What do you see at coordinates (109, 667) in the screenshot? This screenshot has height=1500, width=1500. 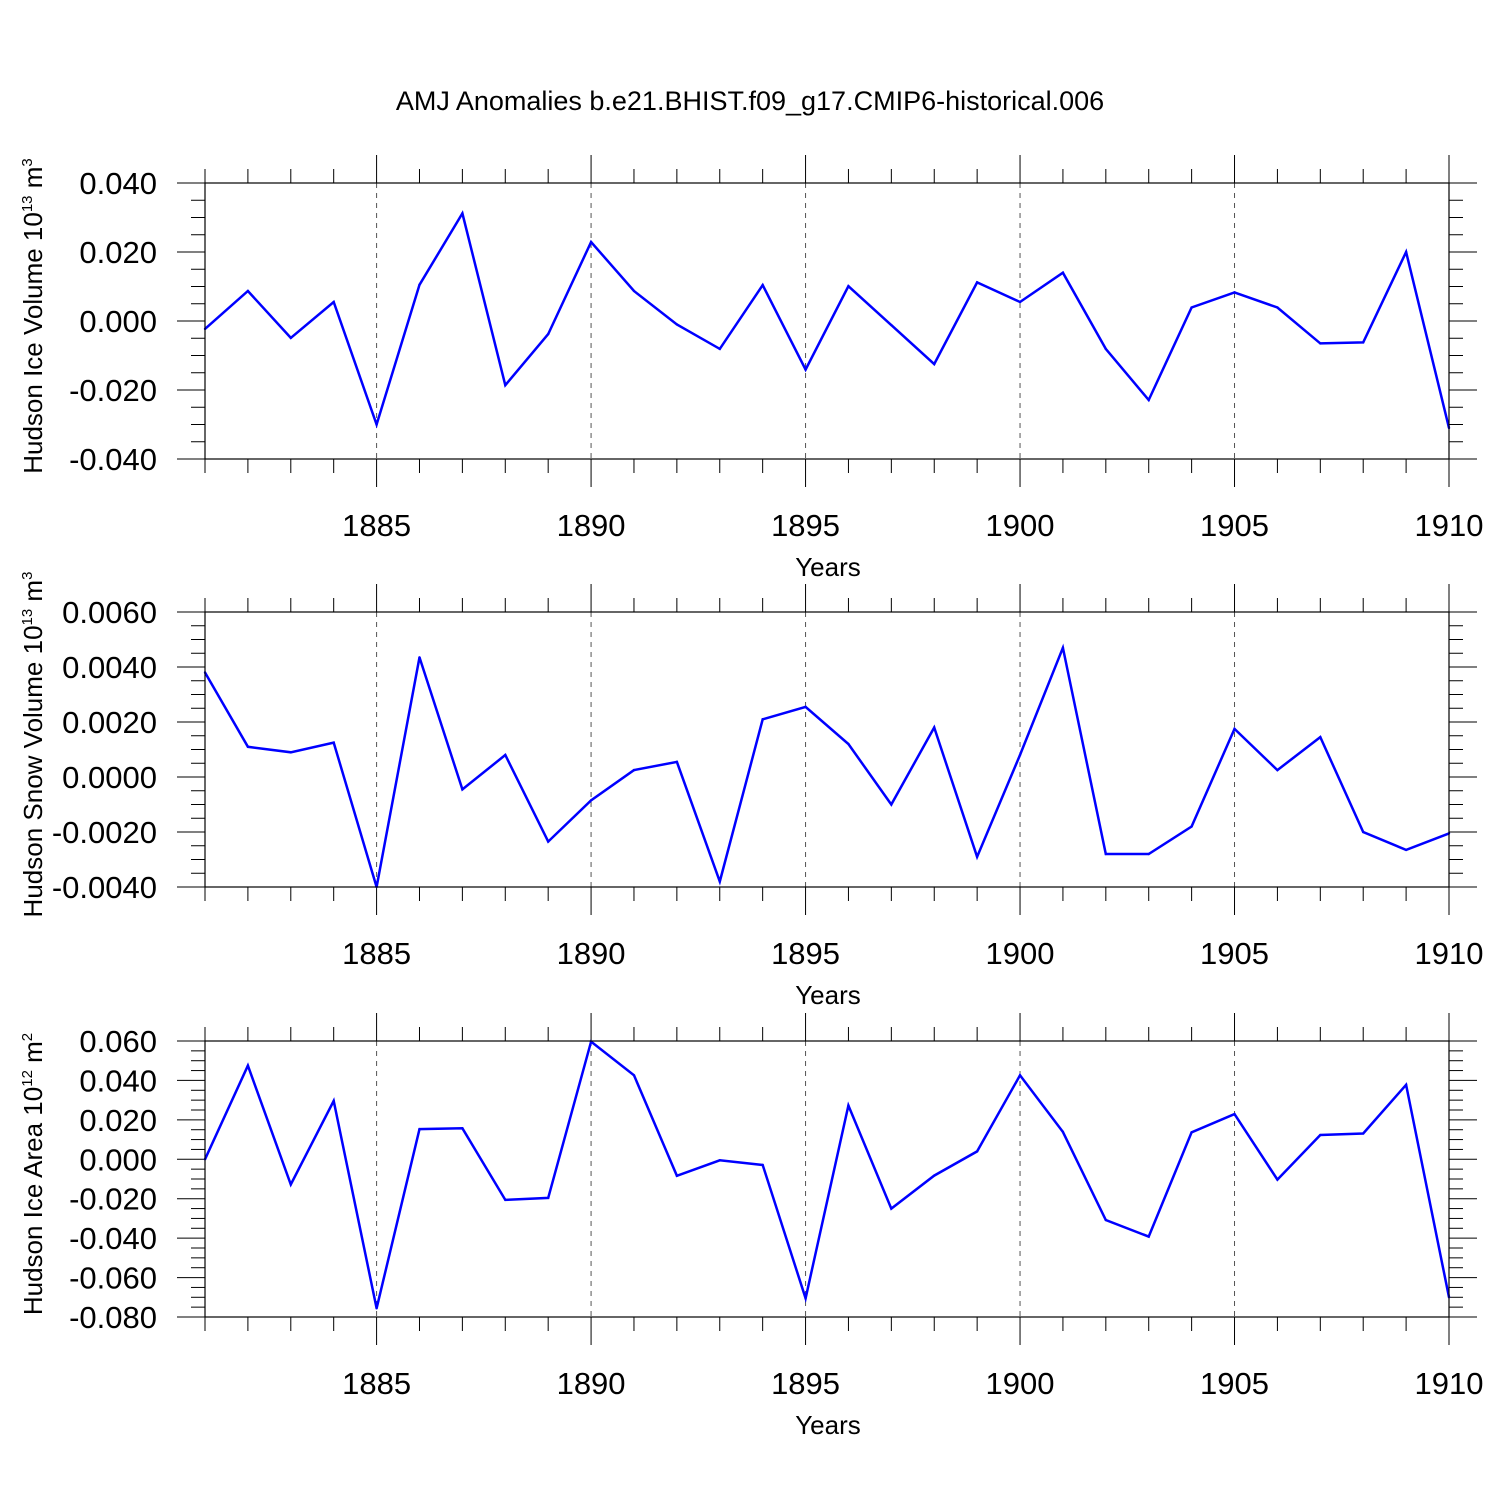 I see `y-tick-label: 0.0040` at bounding box center [109, 667].